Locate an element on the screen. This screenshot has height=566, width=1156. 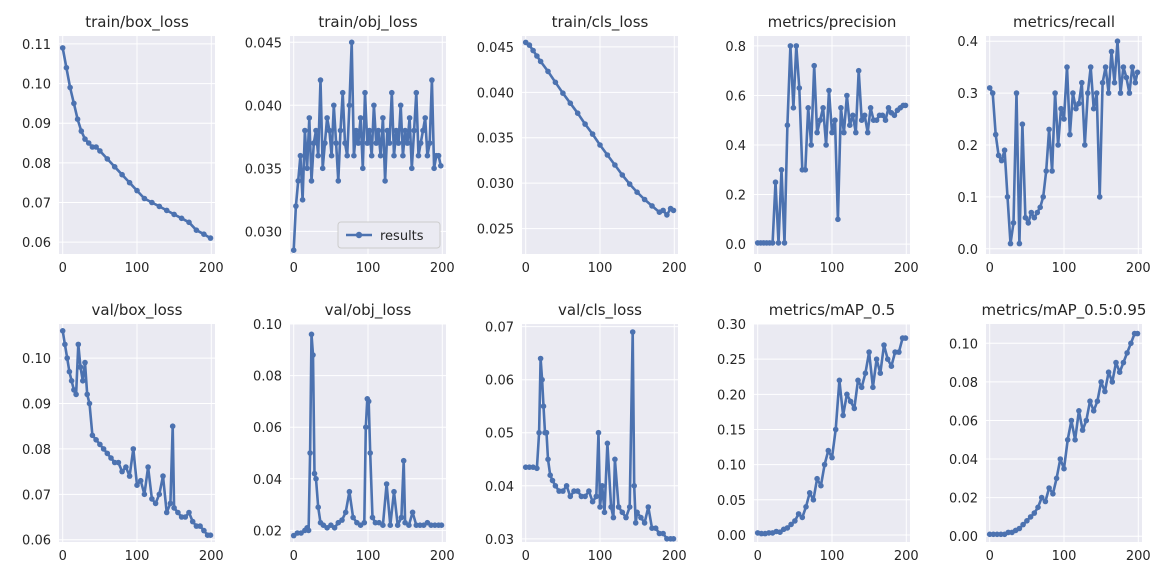
y-tick-label: 0.035 is located at coordinates (263, 169).